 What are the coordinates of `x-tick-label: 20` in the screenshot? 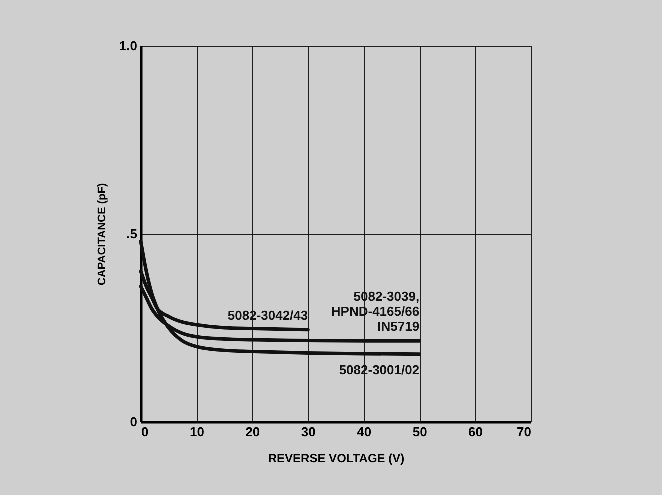 It's located at (253, 432).